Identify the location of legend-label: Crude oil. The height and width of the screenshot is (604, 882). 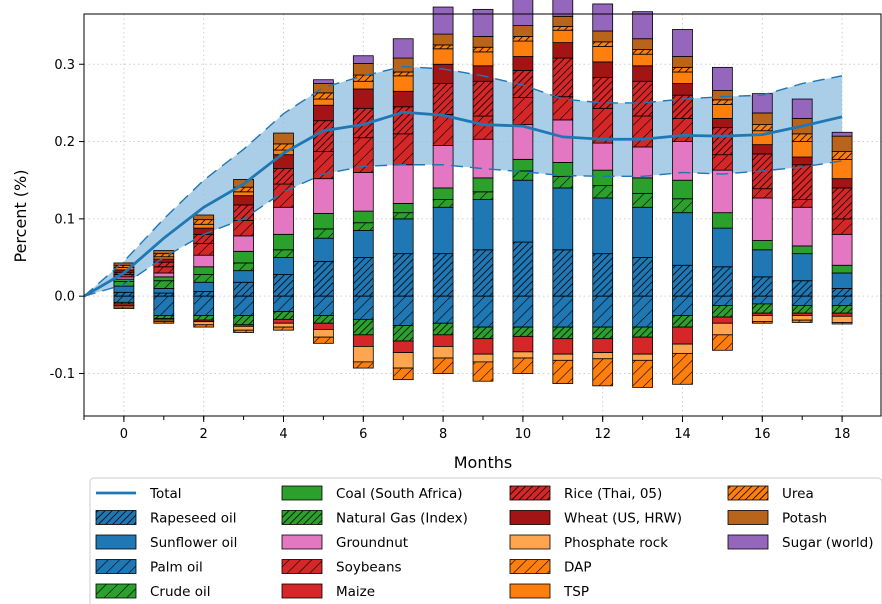
(180, 592).